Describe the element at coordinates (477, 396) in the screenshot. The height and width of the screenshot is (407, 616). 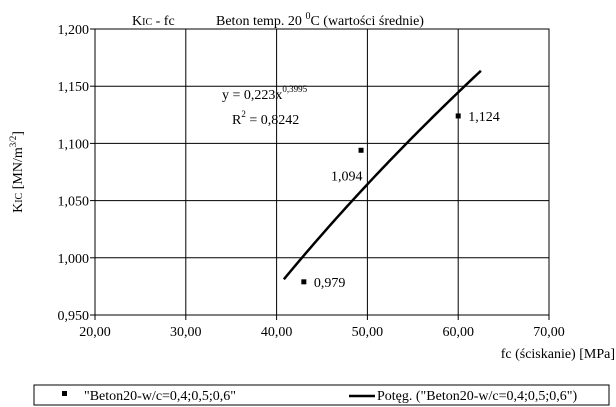
I see `legend-label-fit: Potęg. ("Beton20-w/c=0,4;0,5;0,6")` at that location.